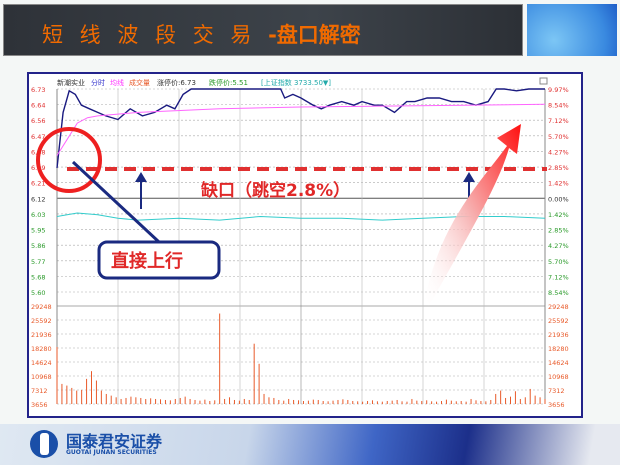  Describe the element at coordinates (114, 441) in the screenshot. I see `brand-name: 国泰君安证券` at that location.